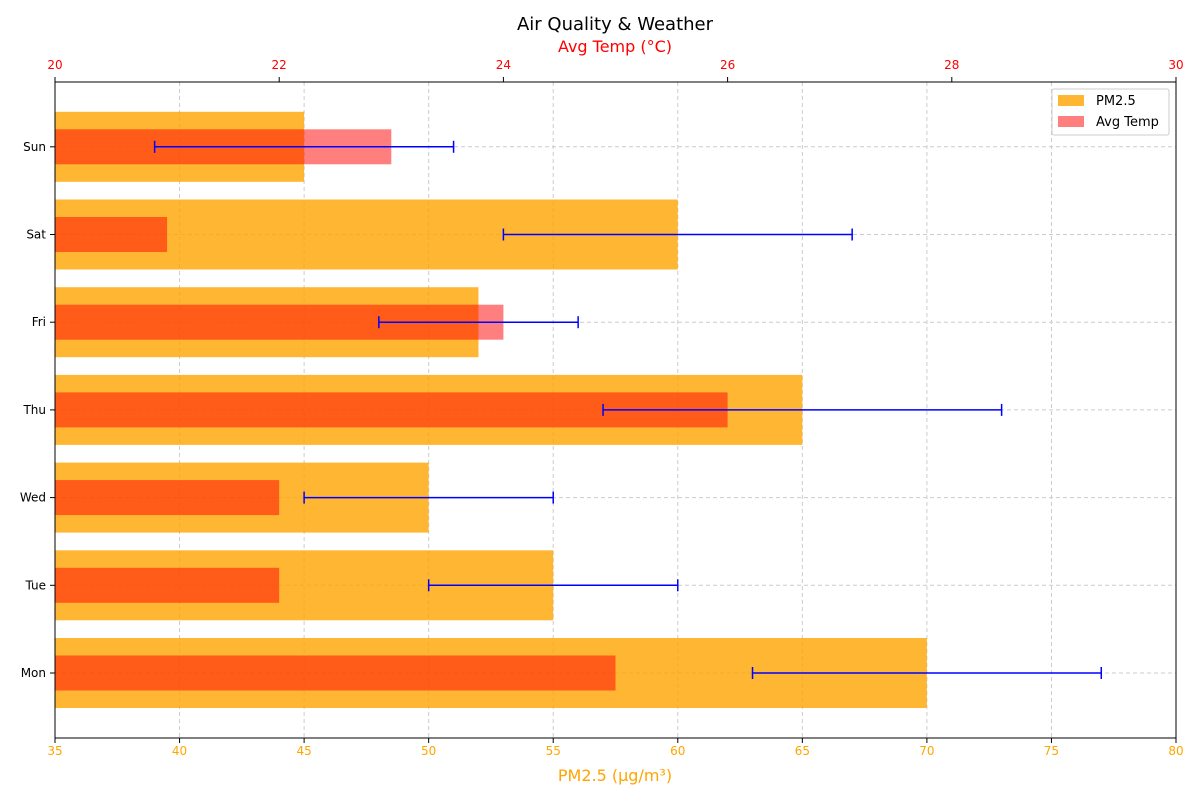 This screenshot has height=800, width=1200. I want to click on y-tick-label-tue: Tue, so click(36, 585).